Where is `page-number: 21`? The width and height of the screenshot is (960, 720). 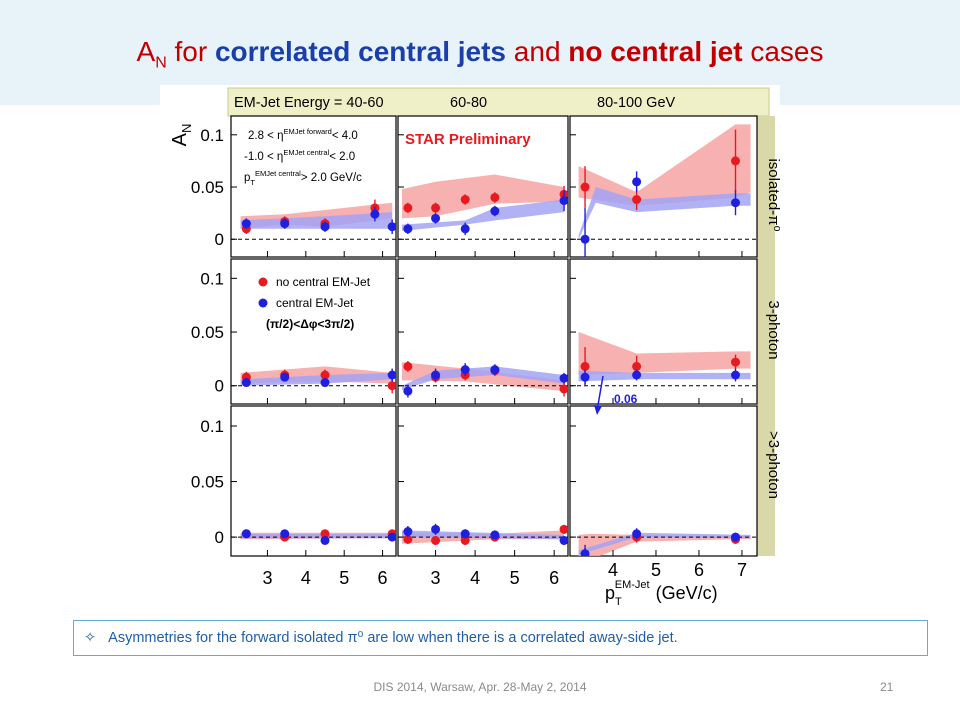 page-number: 21 is located at coordinates (887, 687).